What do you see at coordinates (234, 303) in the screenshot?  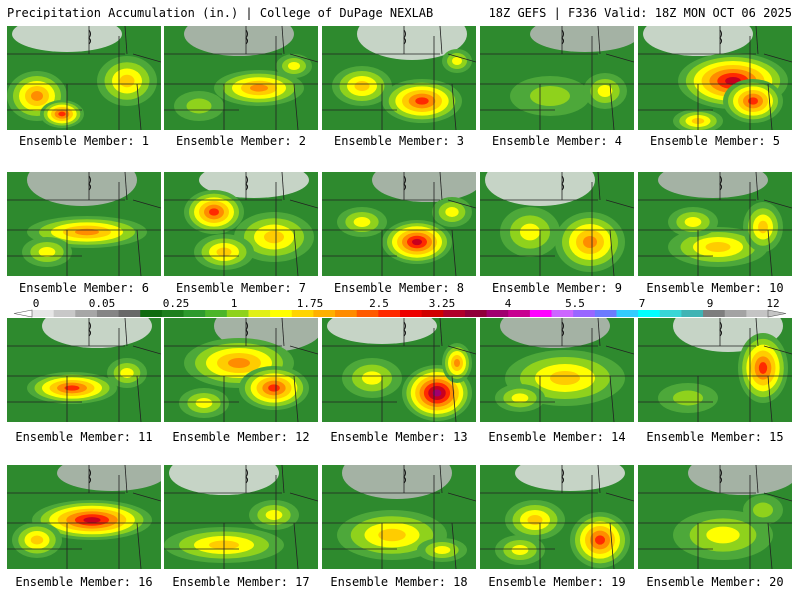 I see `colorbar-tick-label: 1` at bounding box center [234, 303].